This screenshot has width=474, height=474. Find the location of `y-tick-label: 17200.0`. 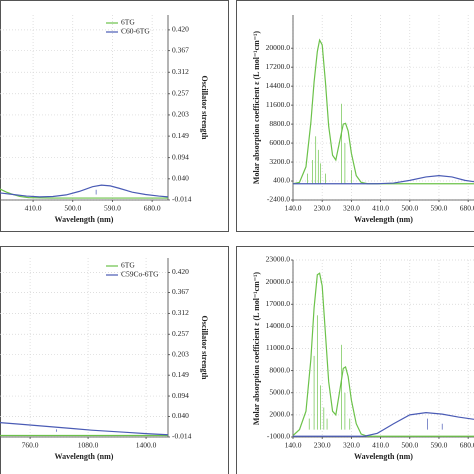

y-tick-label: 17200.0 is located at coordinates (278, 66).